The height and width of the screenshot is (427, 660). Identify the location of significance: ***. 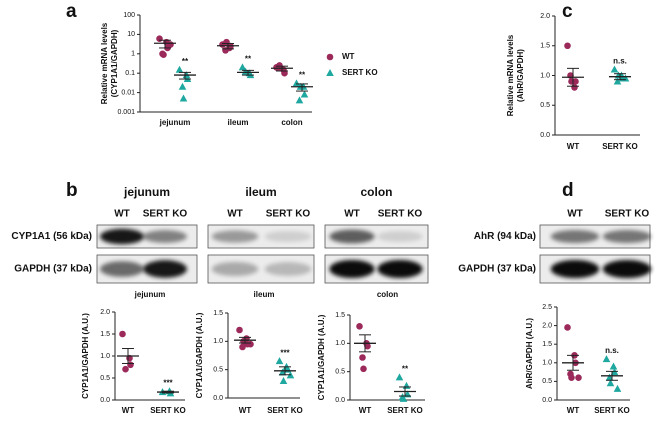
(285, 352).